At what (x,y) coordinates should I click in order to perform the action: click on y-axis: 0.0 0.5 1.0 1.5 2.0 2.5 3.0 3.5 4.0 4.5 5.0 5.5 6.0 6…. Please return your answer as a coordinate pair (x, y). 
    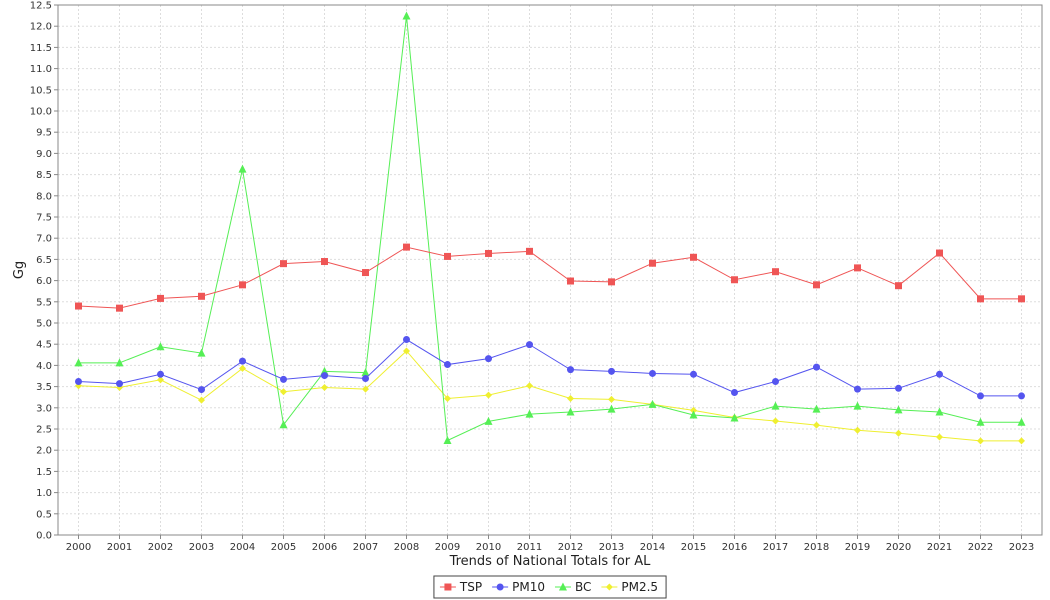
    Looking at the image, I should click on (44, 271).